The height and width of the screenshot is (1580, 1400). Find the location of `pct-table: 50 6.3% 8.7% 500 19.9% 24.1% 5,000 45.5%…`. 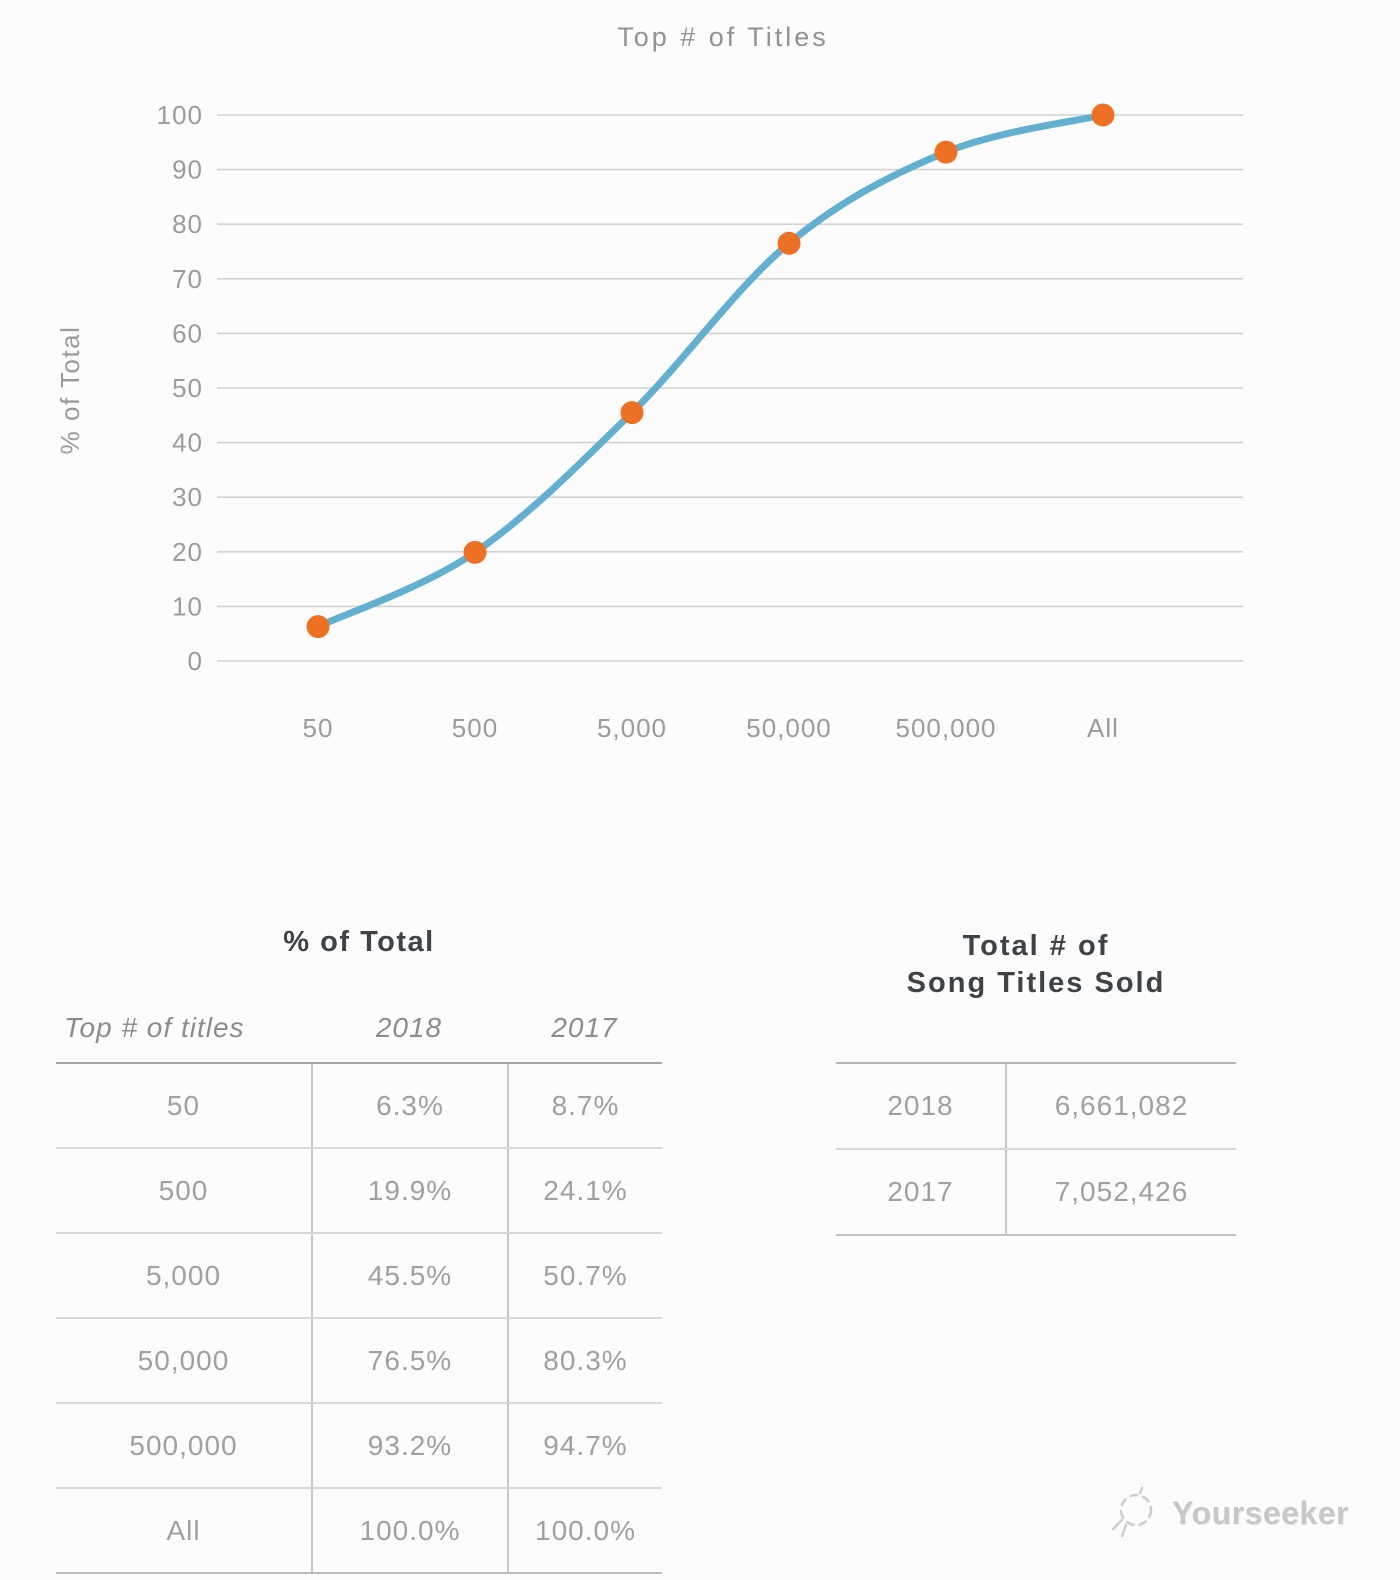

pct-table: 50 6.3% 8.7% 500 19.9% 24.1% 5,000 45.5%… is located at coordinates (359, 1318).